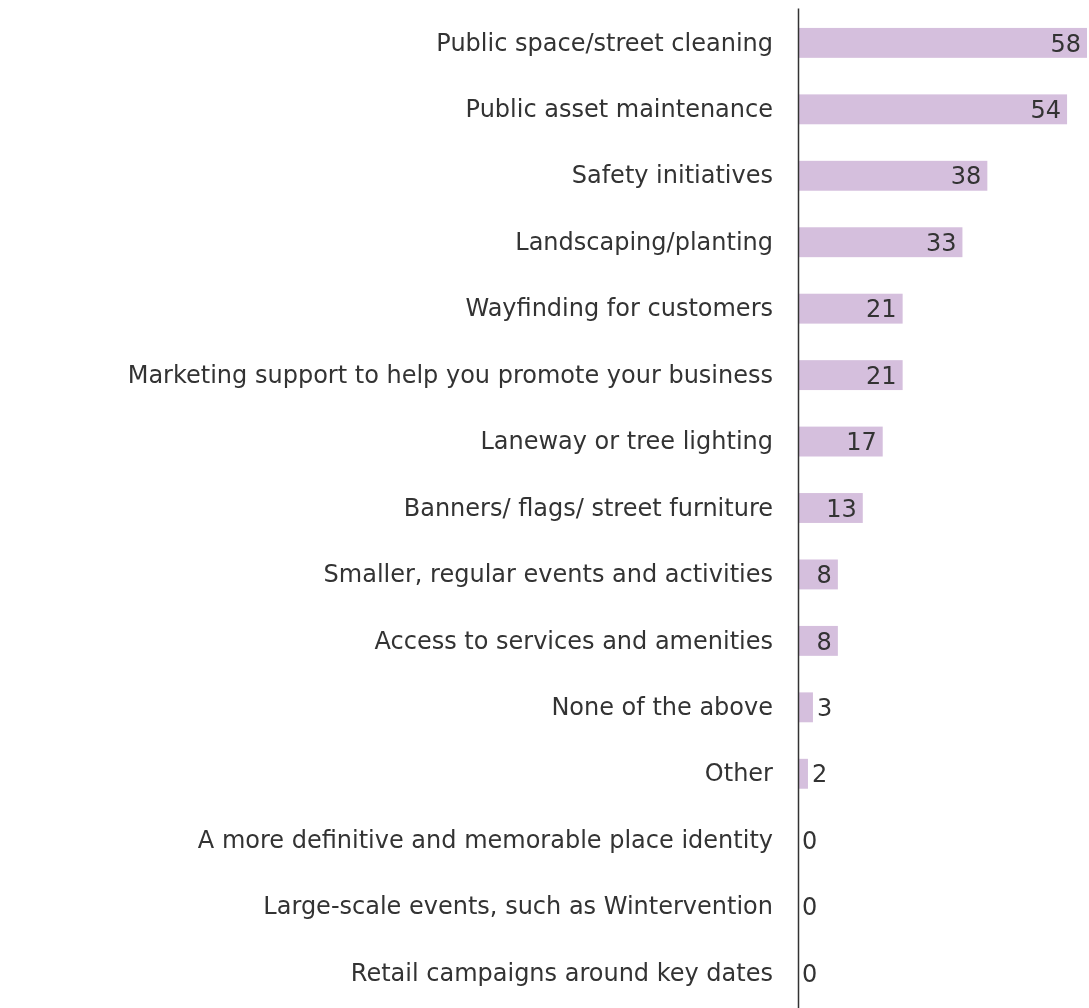  Describe the element at coordinates (861, 442) in the screenshot. I see `data-label: 17` at that location.